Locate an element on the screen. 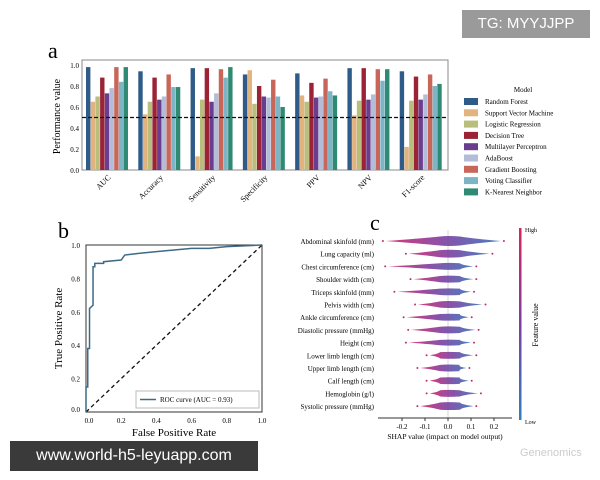 Image resolution: width=600 pixels, height=480 pixels. colorbar-low: Low is located at coordinates (531, 423).